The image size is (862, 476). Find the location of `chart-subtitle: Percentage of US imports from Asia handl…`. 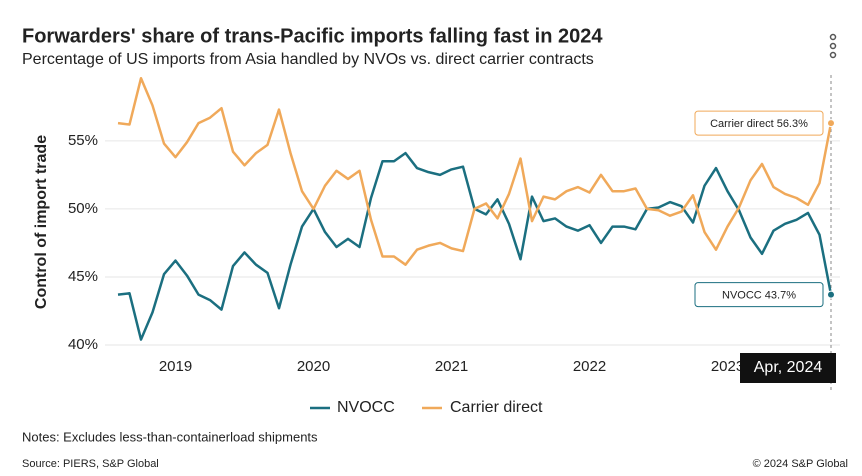

chart-subtitle: Percentage of US imports from Asia handl… is located at coordinates (308, 59).